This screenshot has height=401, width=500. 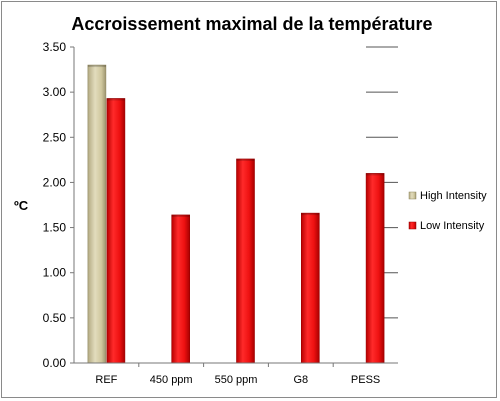 What do you see at coordinates (55, 363) in the screenshot?
I see `y-tick-label: 0.00` at bounding box center [55, 363].